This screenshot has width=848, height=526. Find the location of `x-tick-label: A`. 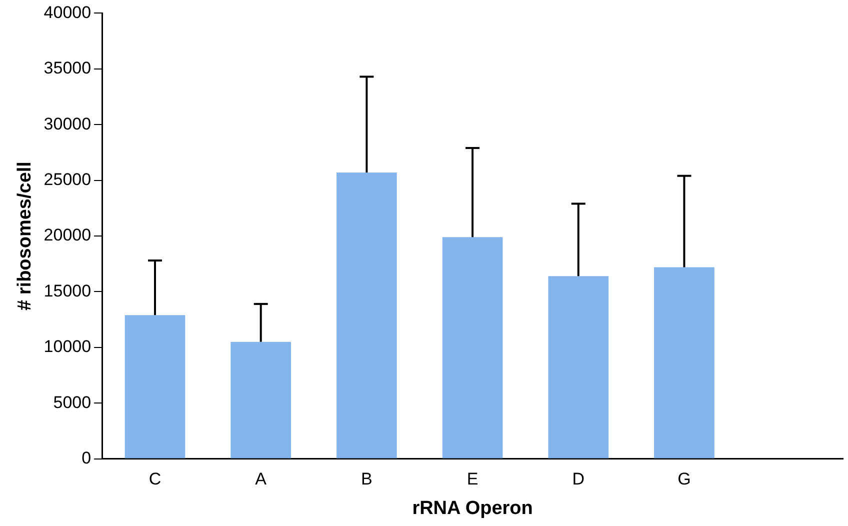

x-tick-label: A is located at coordinates (261, 479).